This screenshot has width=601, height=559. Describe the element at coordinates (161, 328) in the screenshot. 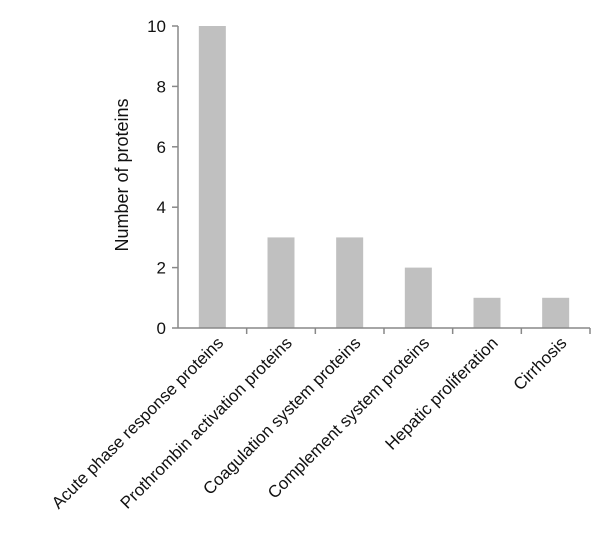

I see `y-tick-label: 0` at that location.